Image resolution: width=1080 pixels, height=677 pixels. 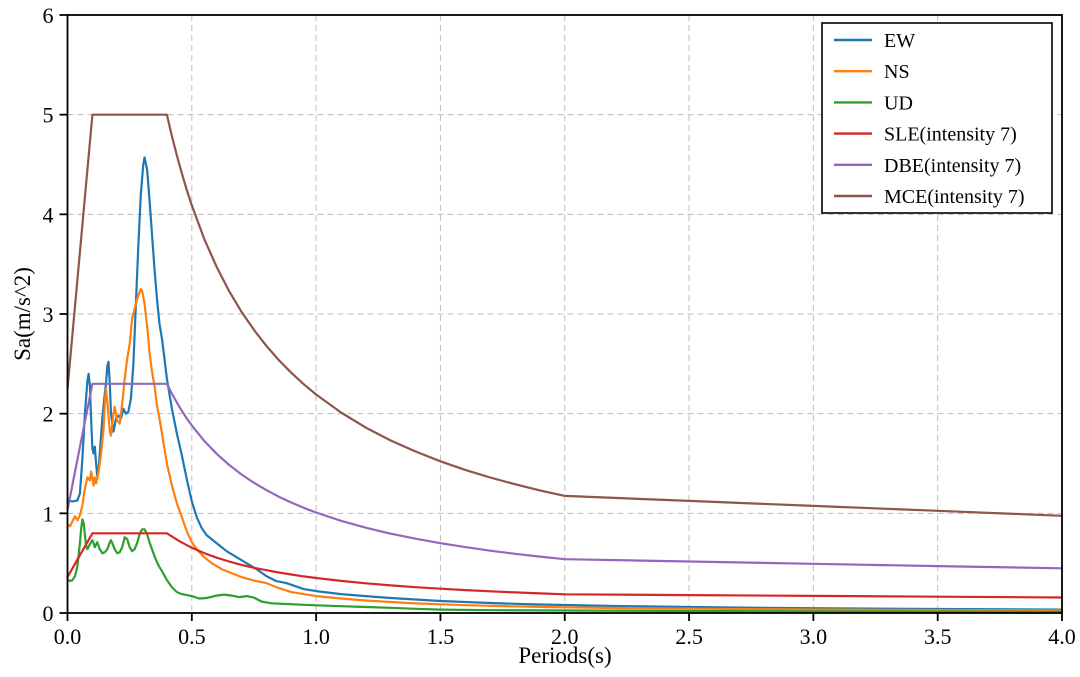 What do you see at coordinates (873, 103) in the screenshot?
I see `legend-item-ud: UD` at bounding box center [873, 103].